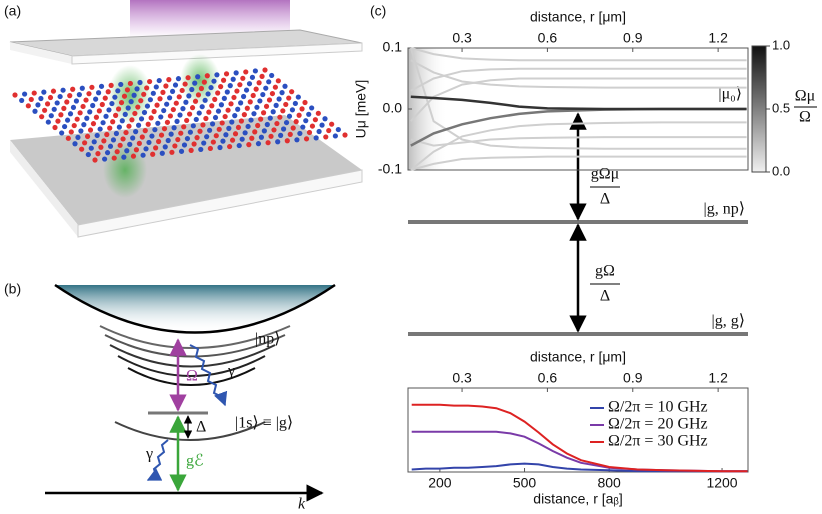 The image size is (822, 514). I want to click on panel-label: (c), so click(378, 11).